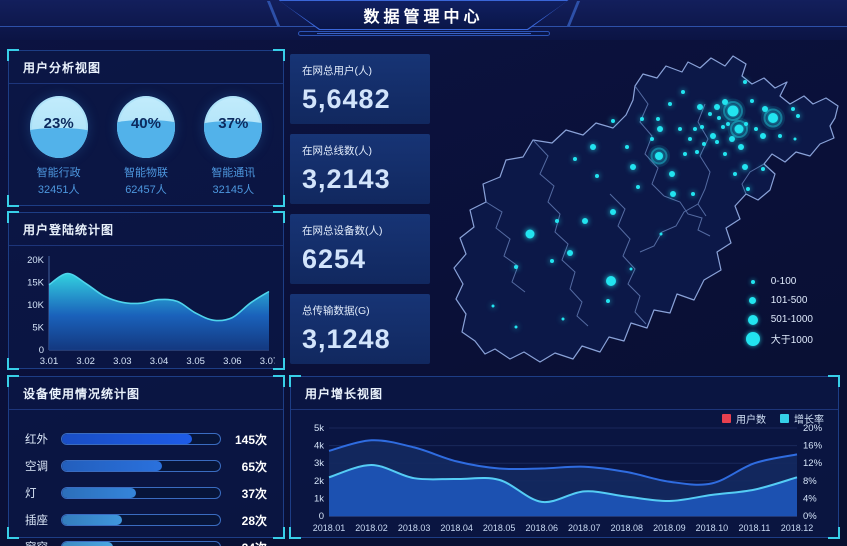 Image resolution: width=847 pixels, height=546 pixels. What do you see at coordinates (584, 528) in the screenshot?
I see `axis-tick-label: 2018.07` at bounding box center [584, 528].